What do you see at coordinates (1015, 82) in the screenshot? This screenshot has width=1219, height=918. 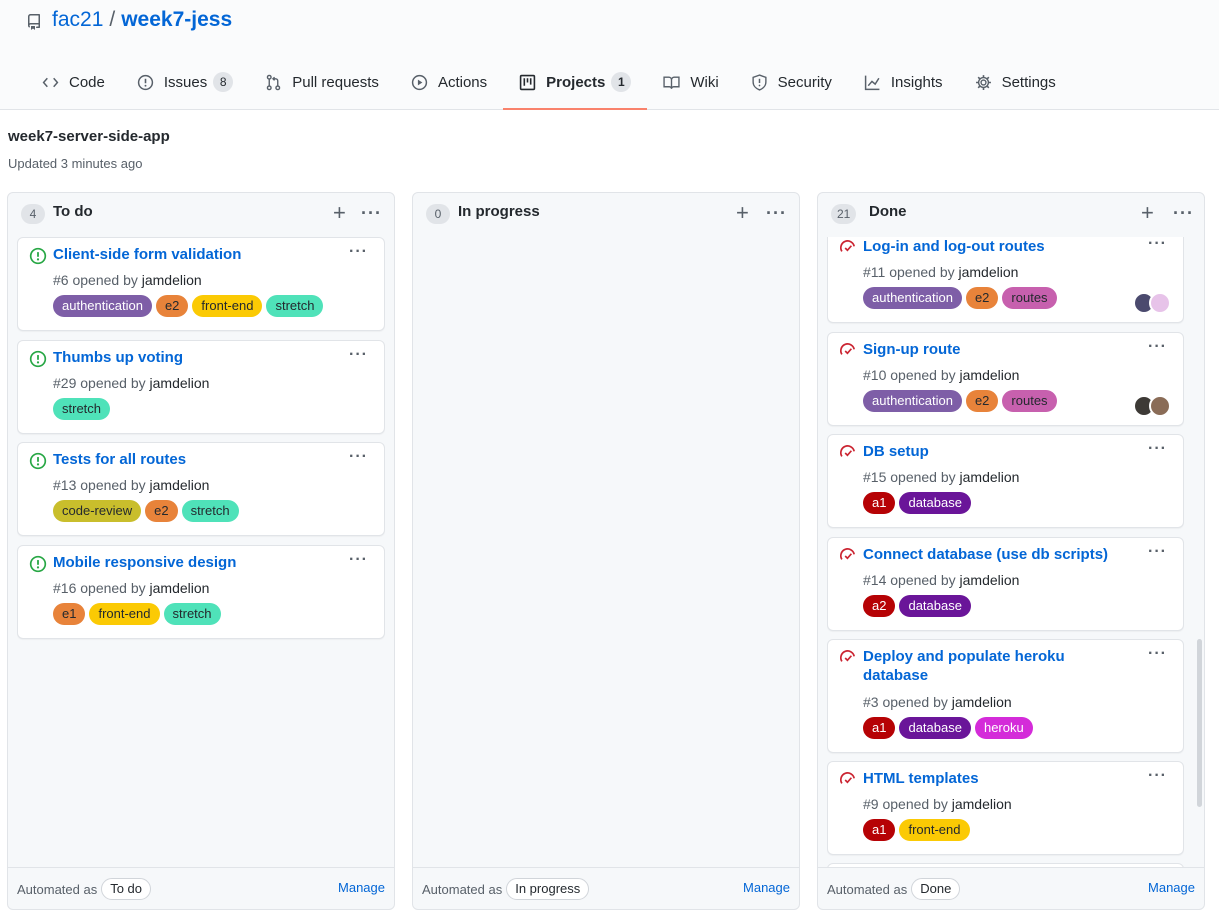 I see `tab-settings: Settings` at bounding box center [1015, 82].